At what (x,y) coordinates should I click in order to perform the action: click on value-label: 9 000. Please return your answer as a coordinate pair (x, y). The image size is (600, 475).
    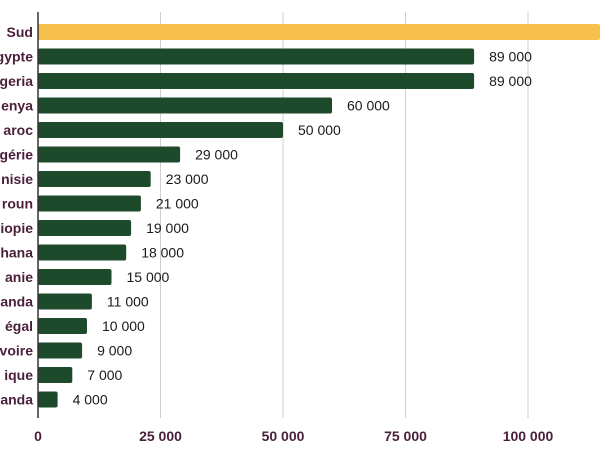
    Looking at the image, I should click on (114, 351).